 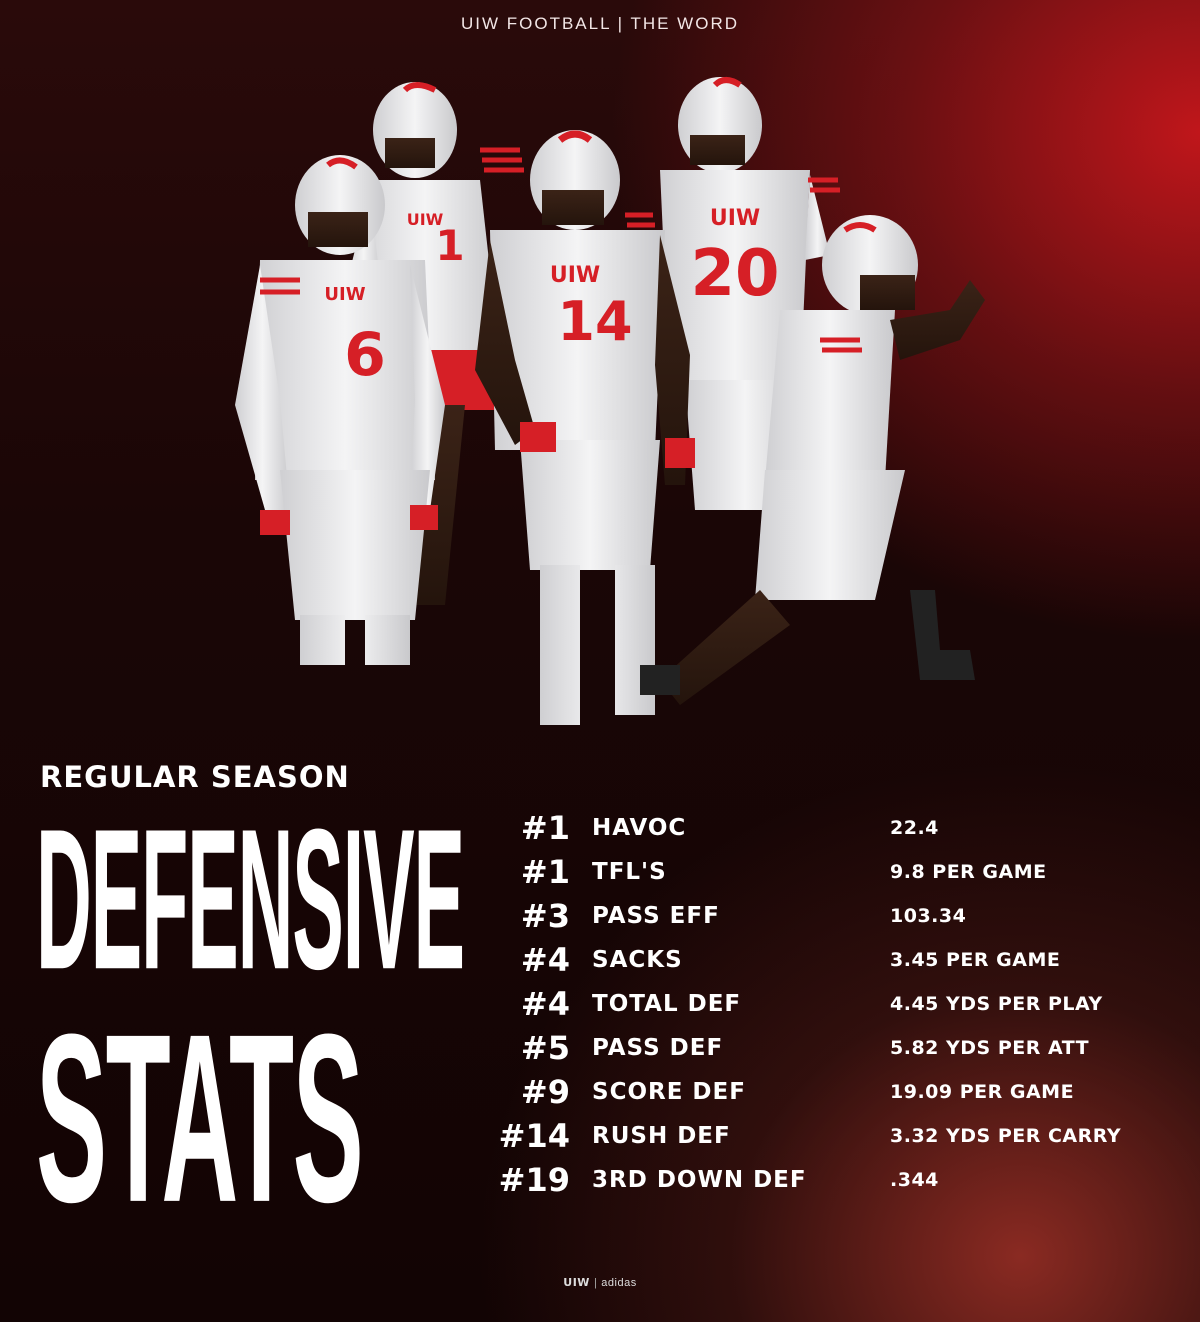 What do you see at coordinates (534, 1180) in the screenshot?
I see `stat-rank: #19` at bounding box center [534, 1180].